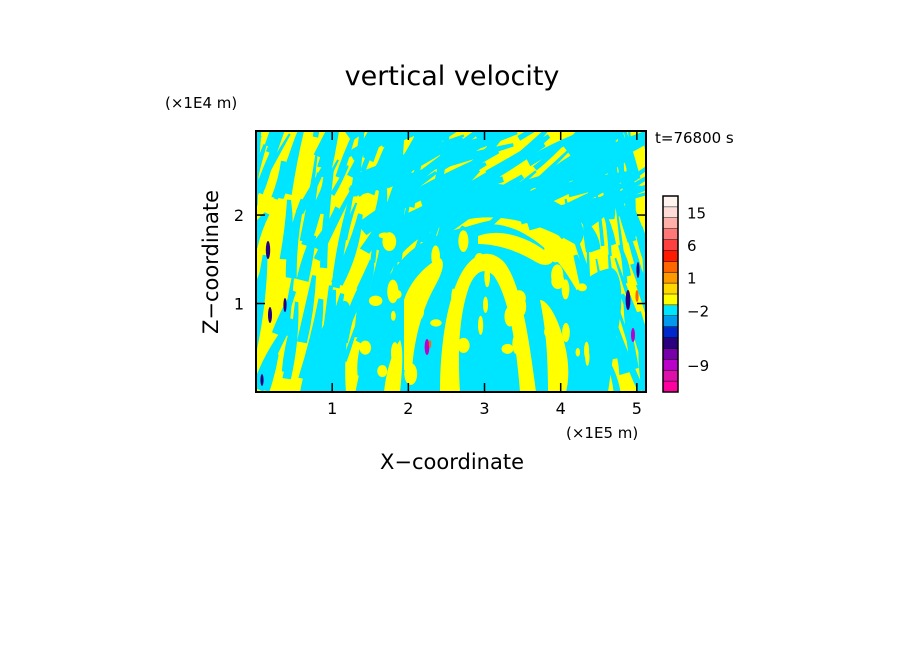  I want to click on y-axis: 12, so click(440, 260).